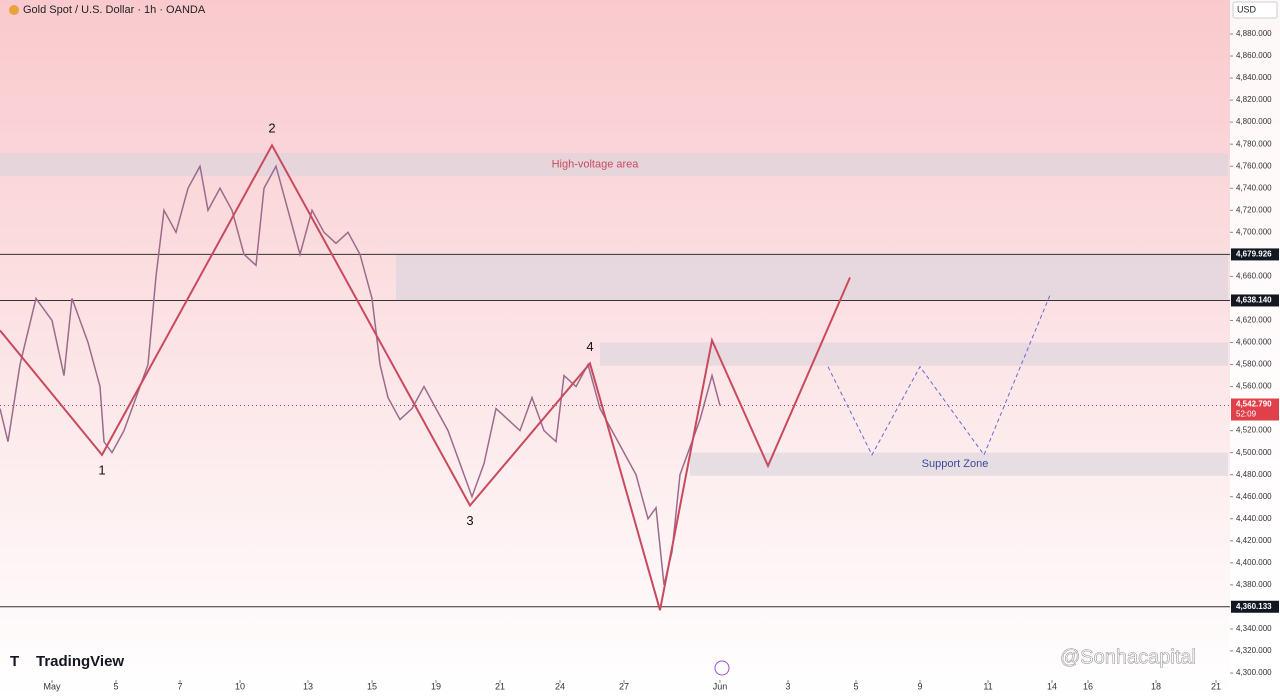 The height and width of the screenshot is (697, 1280). What do you see at coordinates (1052, 686) in the screenshot?
I see `x-tick-label: 14` at bounding box center [1052, 686].